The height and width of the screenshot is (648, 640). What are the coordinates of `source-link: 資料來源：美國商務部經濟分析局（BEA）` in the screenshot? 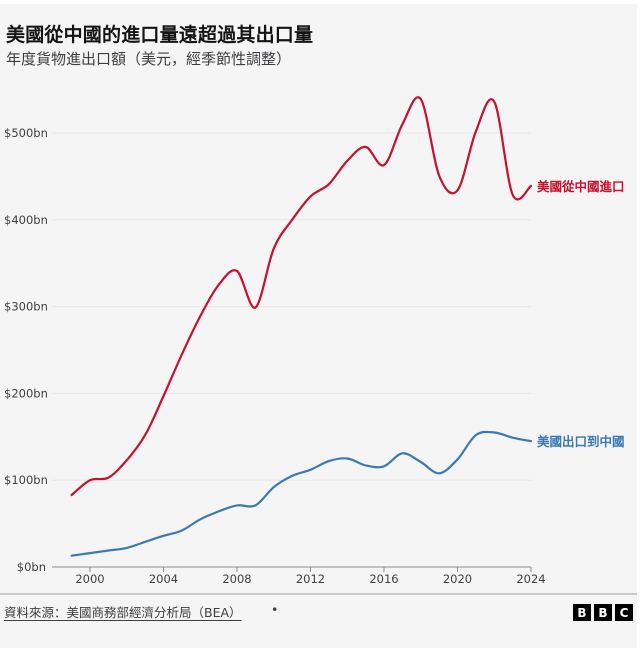 It's located at (123, 612).